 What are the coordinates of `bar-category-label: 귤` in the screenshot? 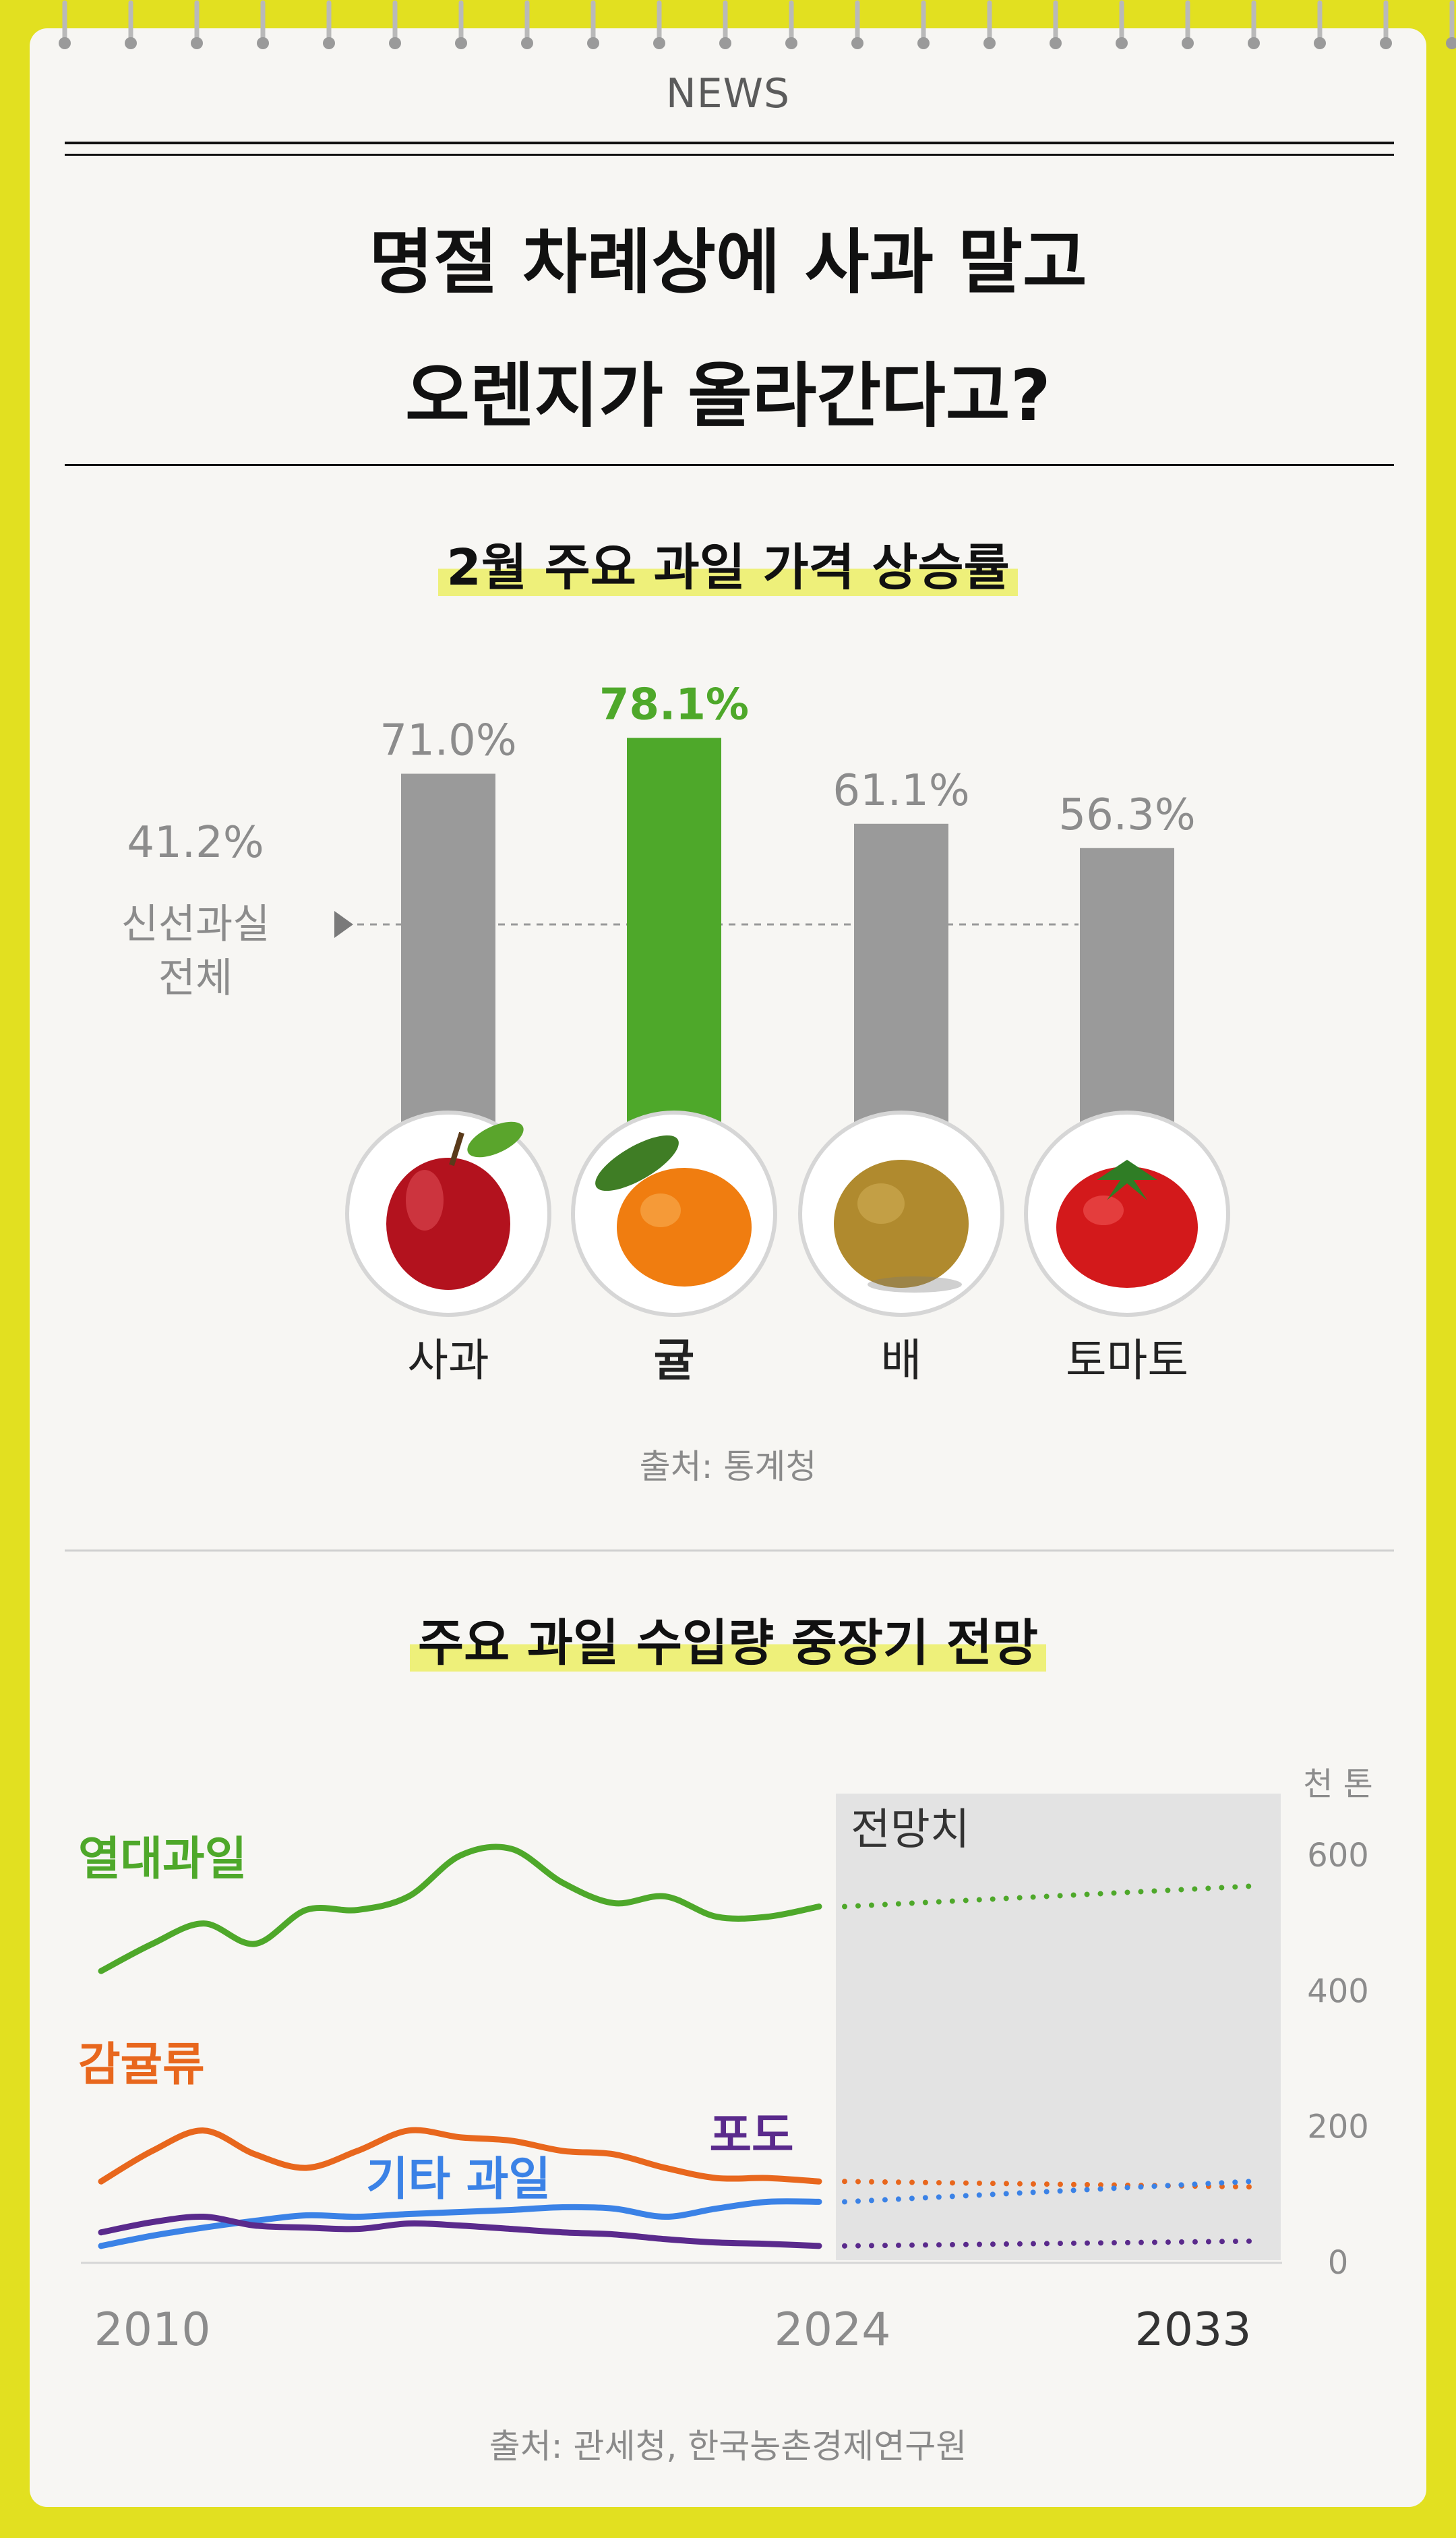 It's located at (674, 1360).